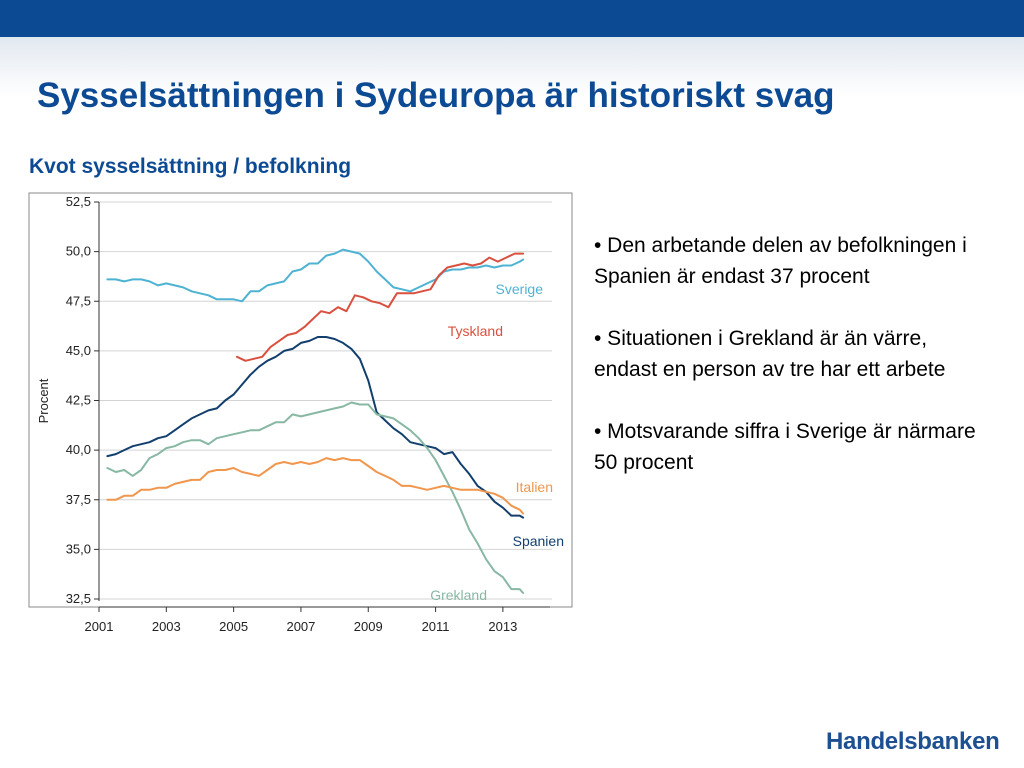  What do you see at coordinates (368, 626) in the screenshot?
I see `x-tick-label: 2009` at bounding box center [368, 626].